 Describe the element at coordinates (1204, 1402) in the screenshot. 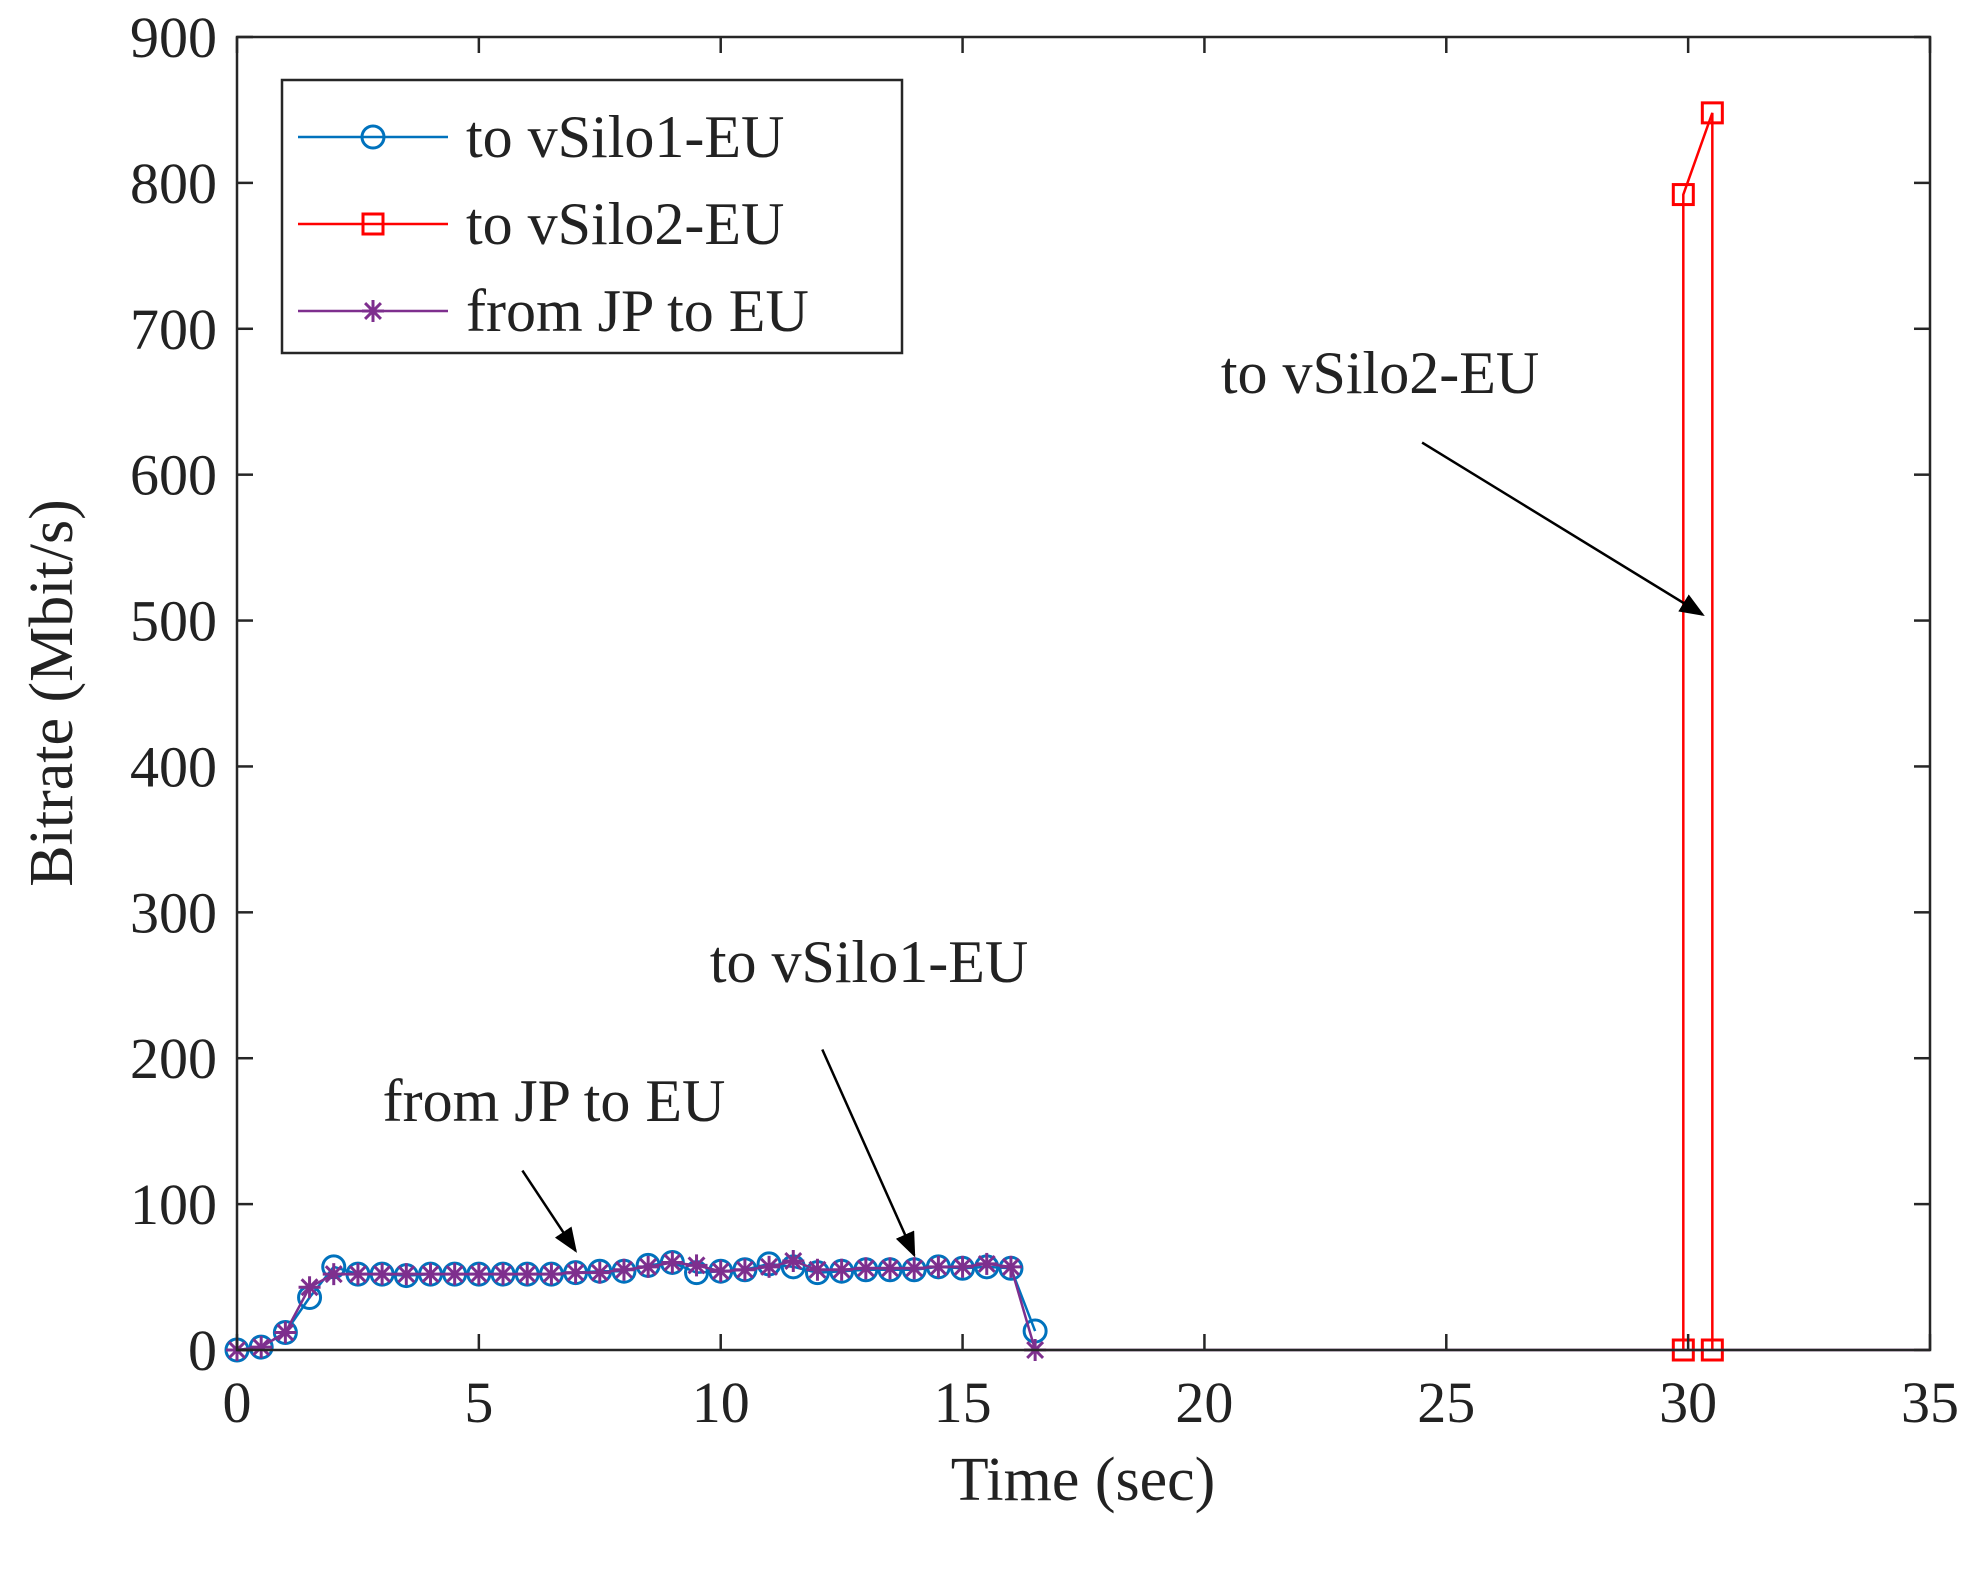

I see `x-tick-label: 20` at that location.